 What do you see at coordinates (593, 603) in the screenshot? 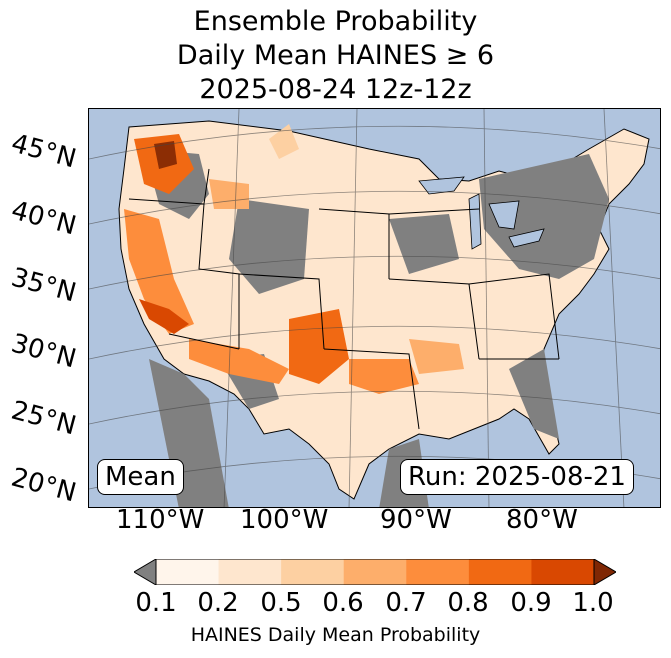
I see `colorbar-tick-7: 1.0` at bounding box center [593, 603].